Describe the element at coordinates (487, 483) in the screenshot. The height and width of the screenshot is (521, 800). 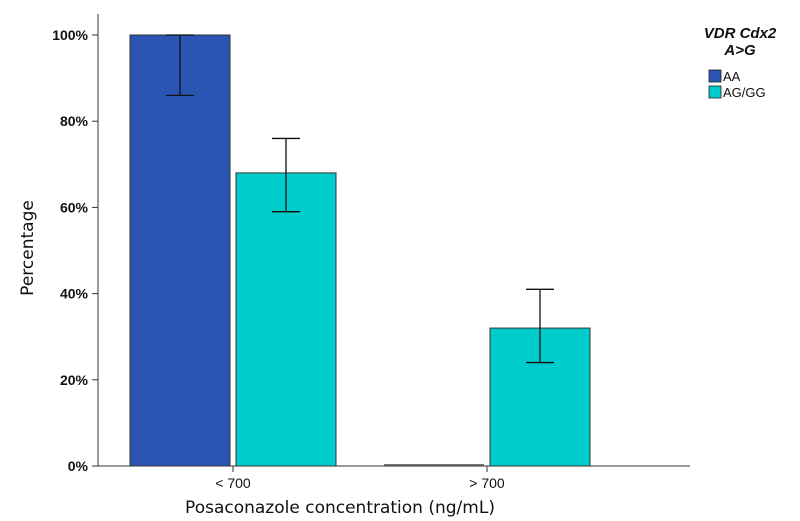
I see `x-tick-label: > 700` at that location.